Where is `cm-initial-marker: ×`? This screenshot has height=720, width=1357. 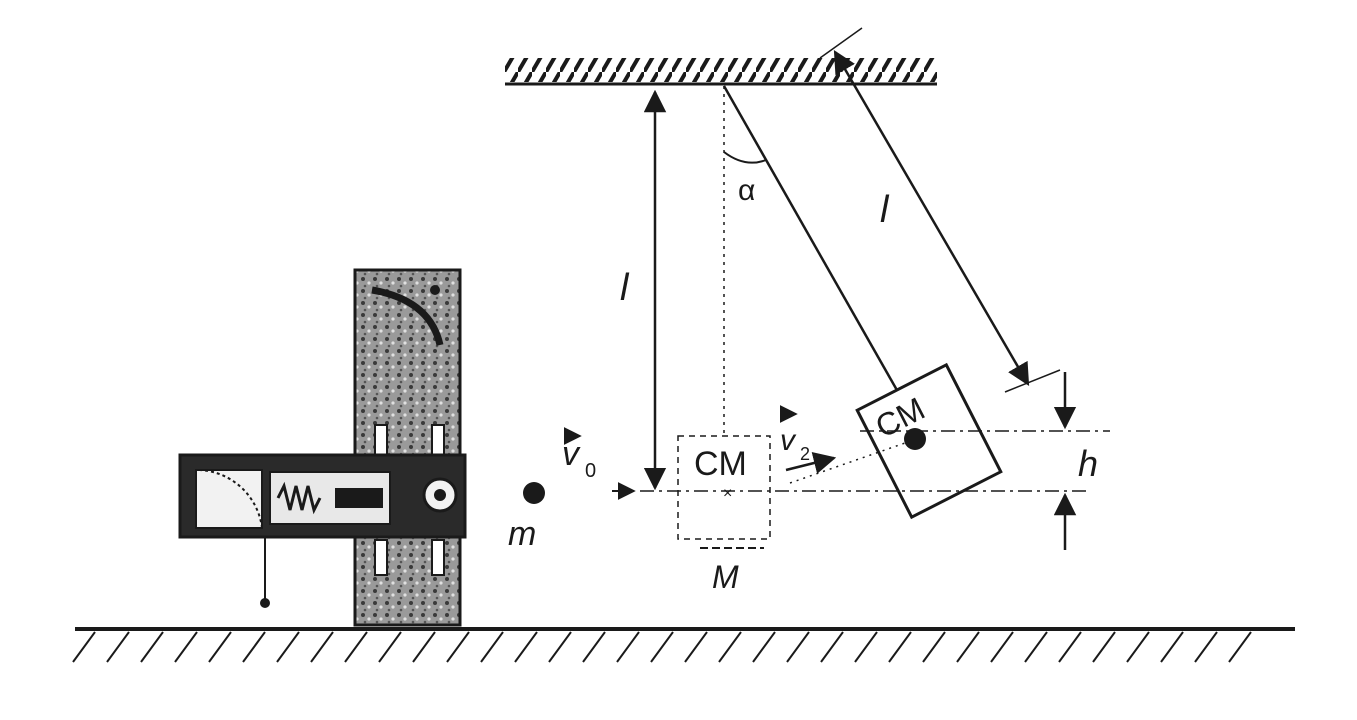
cm-initial-marker: × is located at coordinates (727, 493).